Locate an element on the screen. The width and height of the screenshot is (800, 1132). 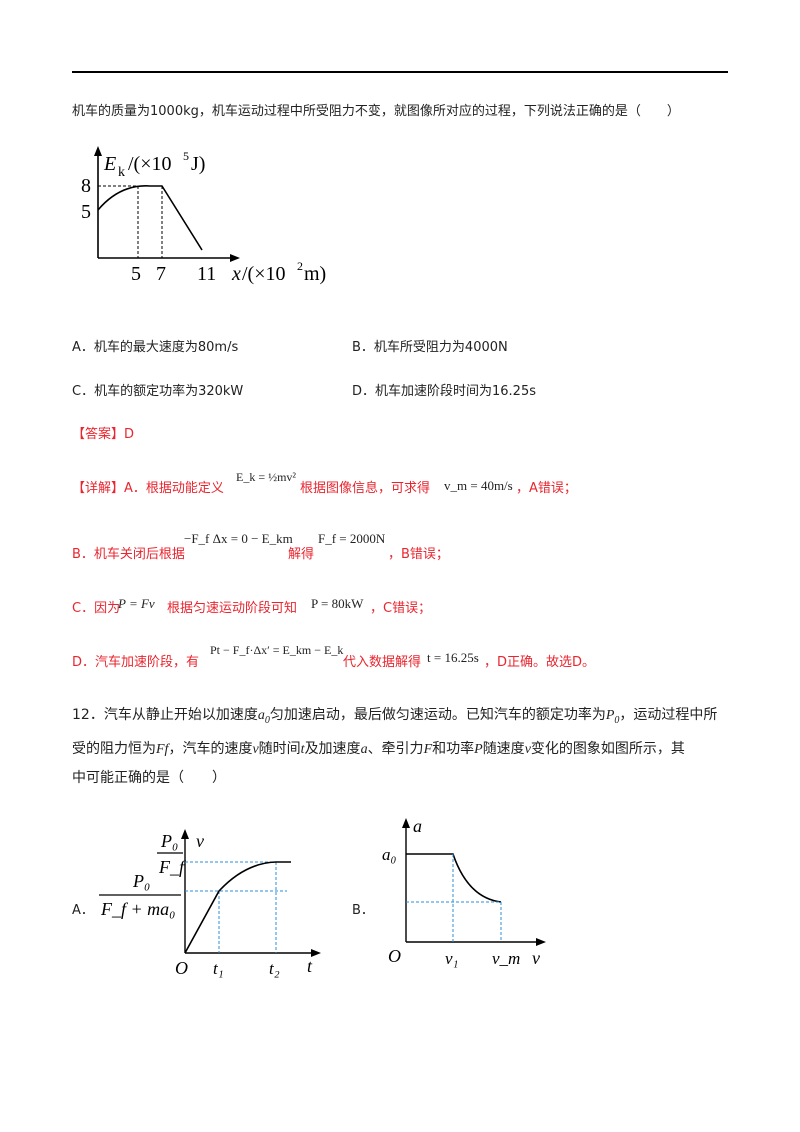
graph-a-origin: O is located at coordinates (181, 968).